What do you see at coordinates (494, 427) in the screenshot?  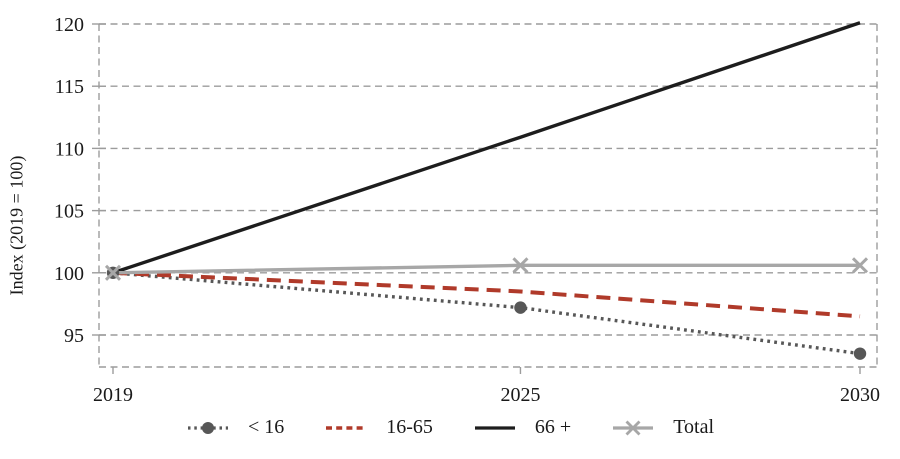 I see `solid-black-line-icon` at bounding box center [494, 427].